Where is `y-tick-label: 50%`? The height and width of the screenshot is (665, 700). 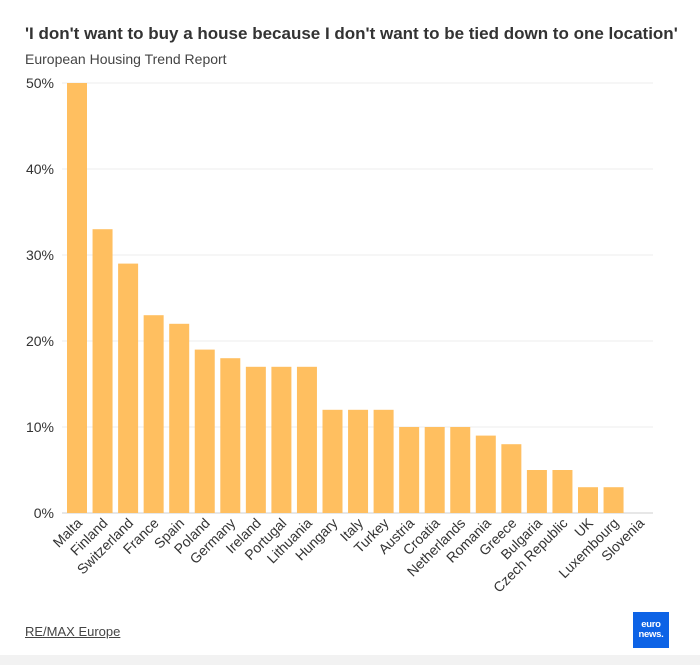
y-tick-label: 50% is located at coordinates (40, 83).